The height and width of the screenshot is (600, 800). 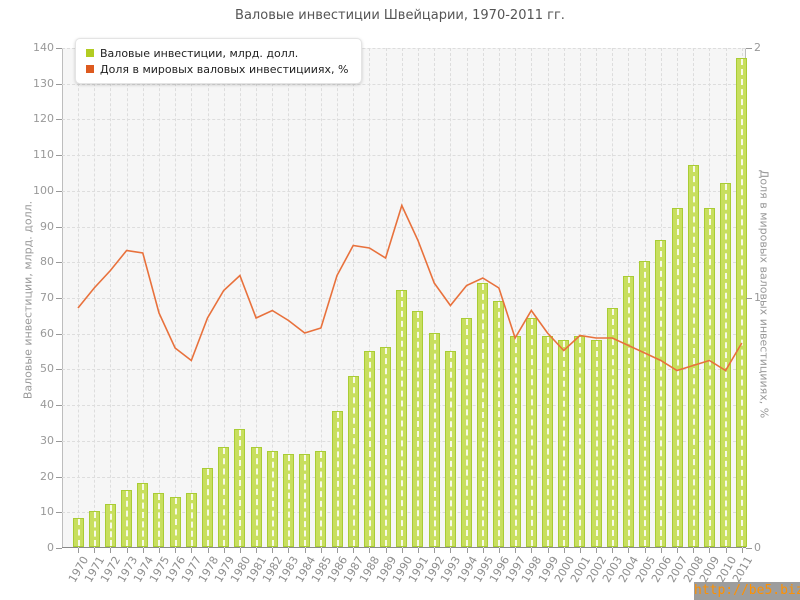 What do you see at coordinates (764, 294) in the screenshot?
I see `right-axis-title: Доля в мировых валовых инвестицииях, %` at bounding box center [764, 294].